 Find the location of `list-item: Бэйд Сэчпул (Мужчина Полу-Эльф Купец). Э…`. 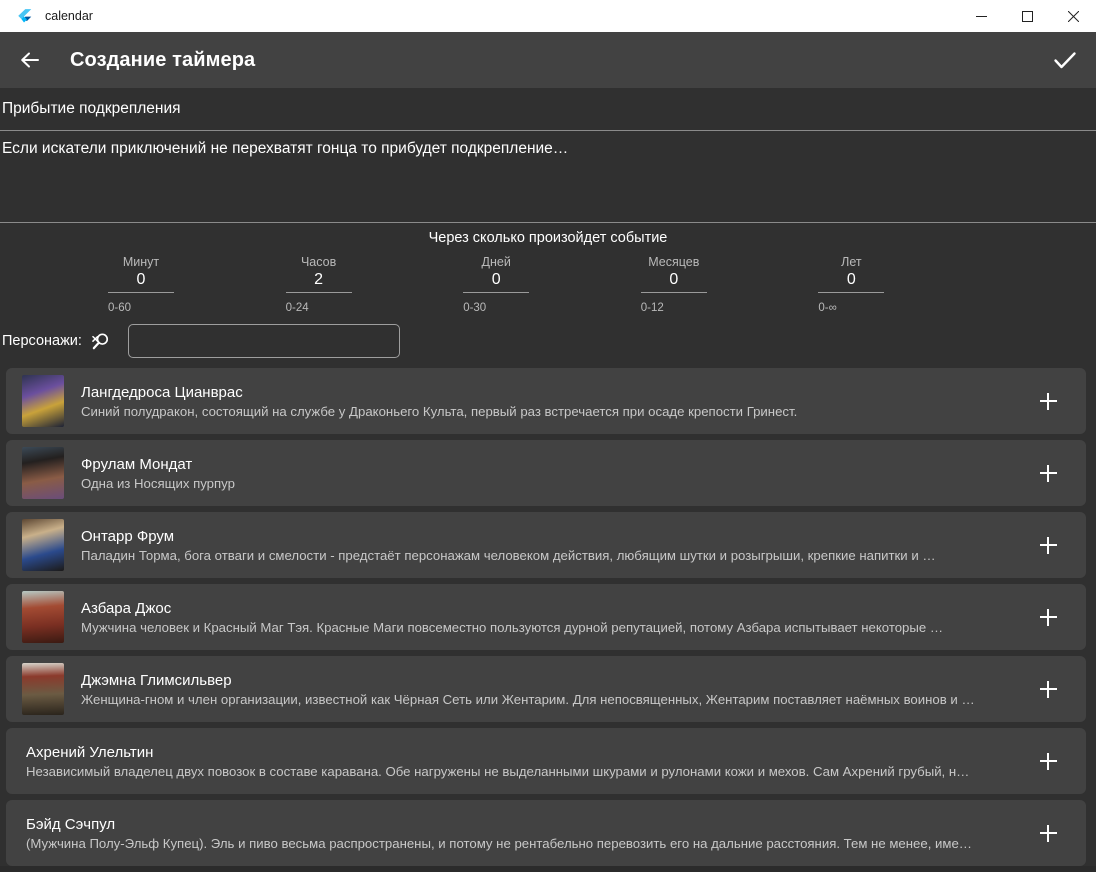

list-item: Бэйд Сэчпул (Мужчина Полу-Эльф Купец). Э… is located at coordinates (546, 833).